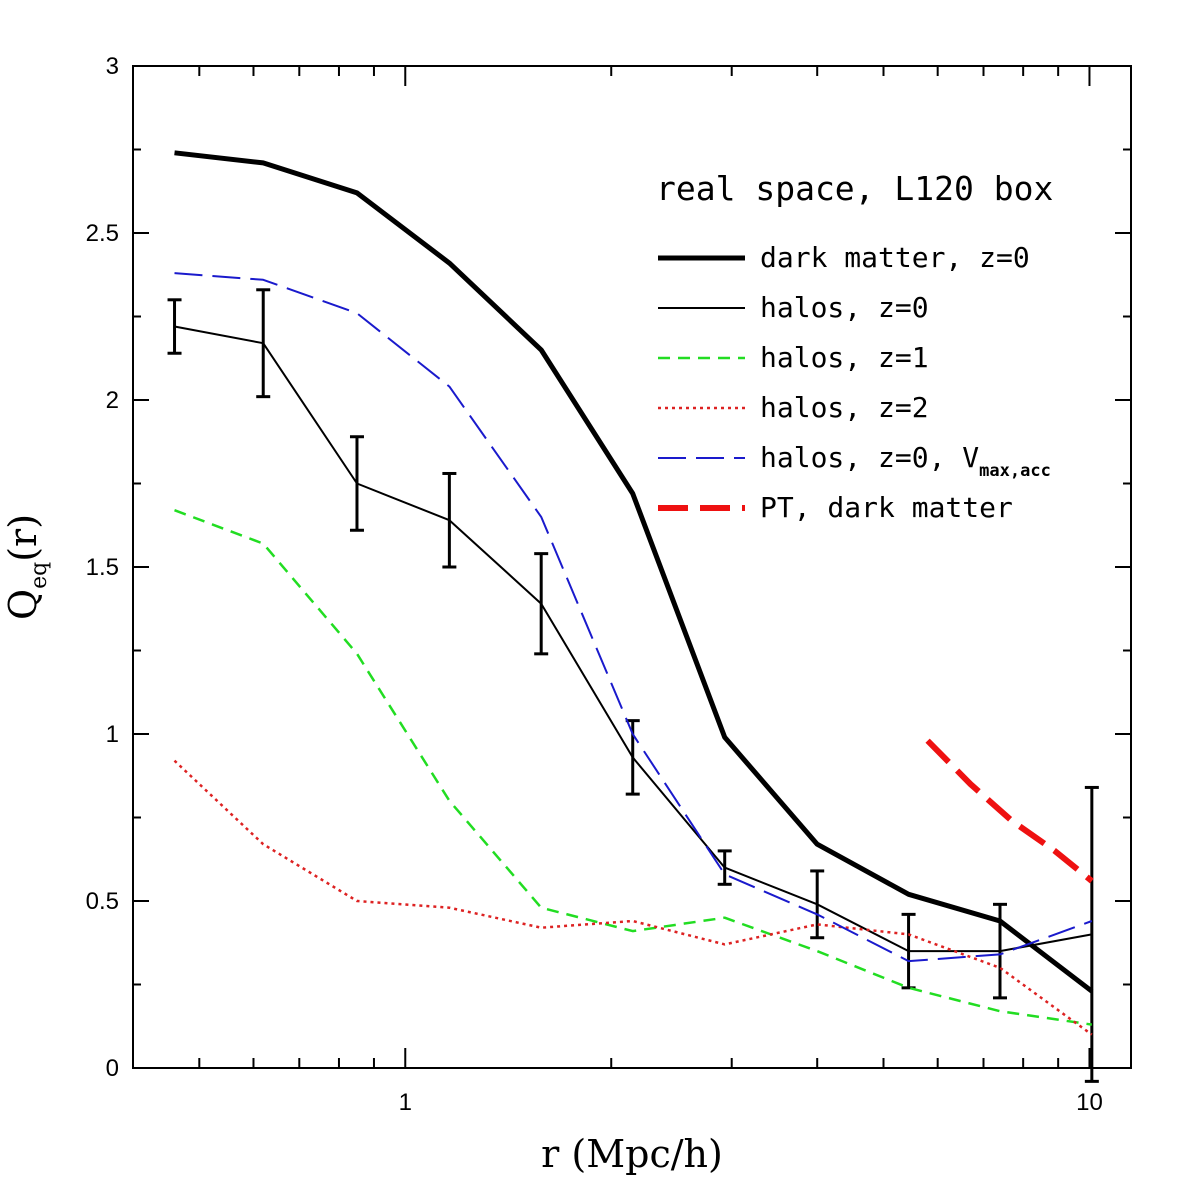  Describe the element at coordinates (1089, 1102) in the screenshot. I see `x-tick-label: 10` at that location.